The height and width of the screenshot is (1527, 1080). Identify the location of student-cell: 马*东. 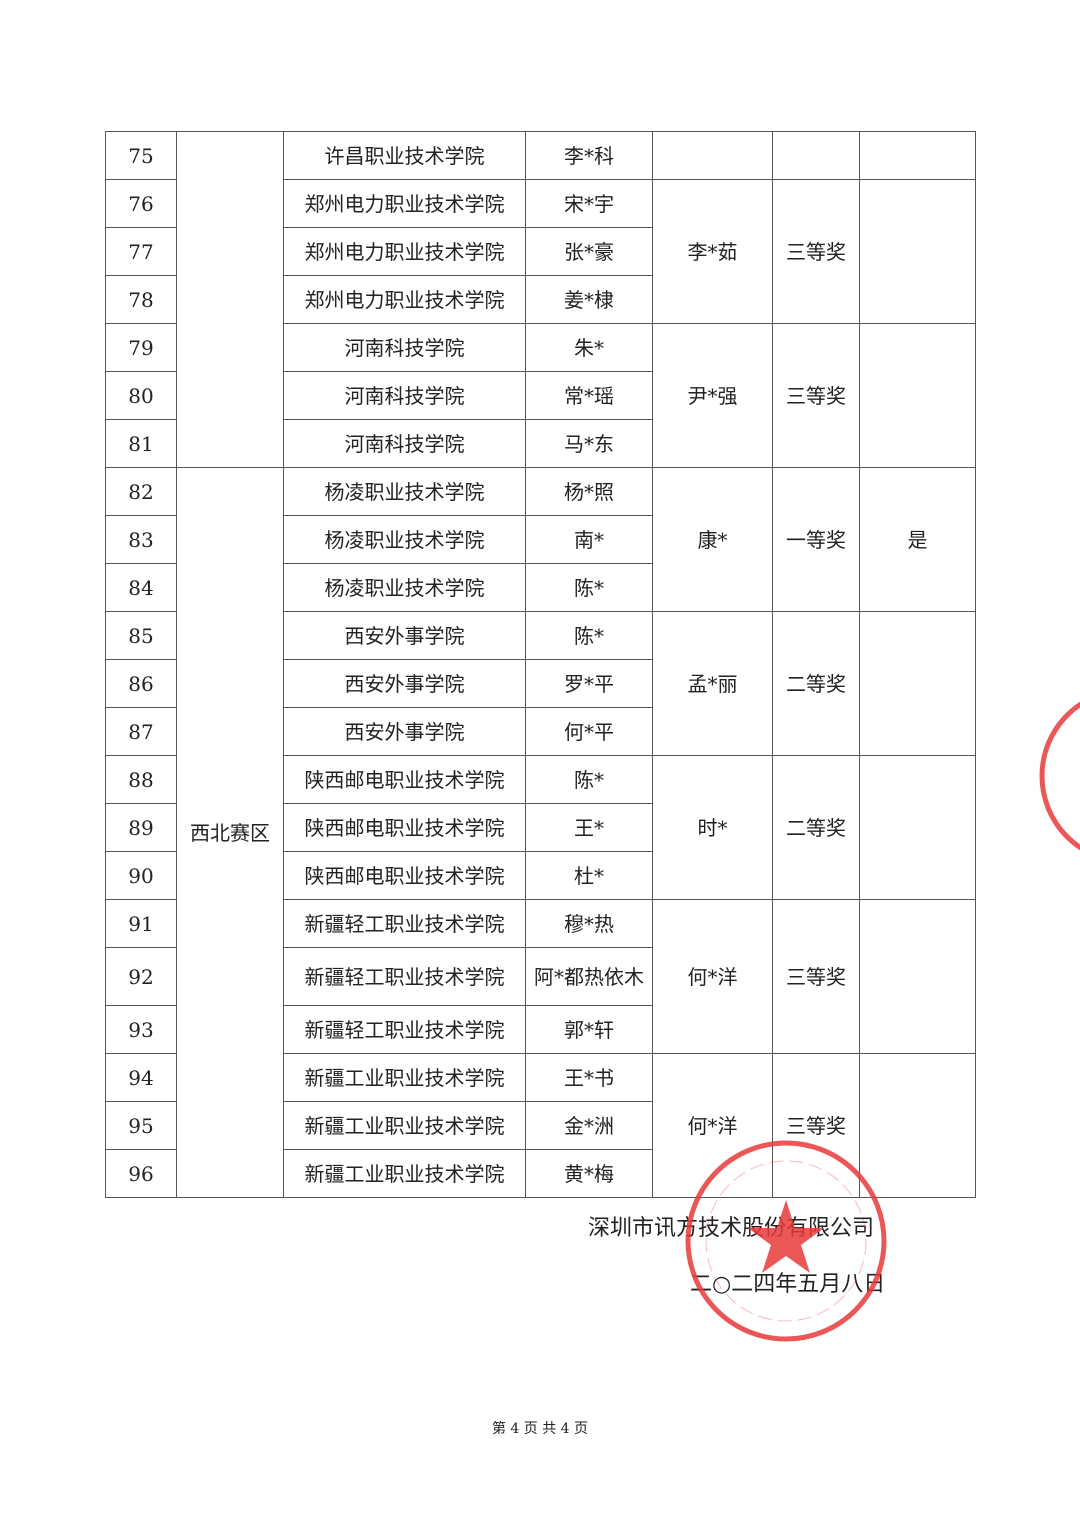
(589, 443).